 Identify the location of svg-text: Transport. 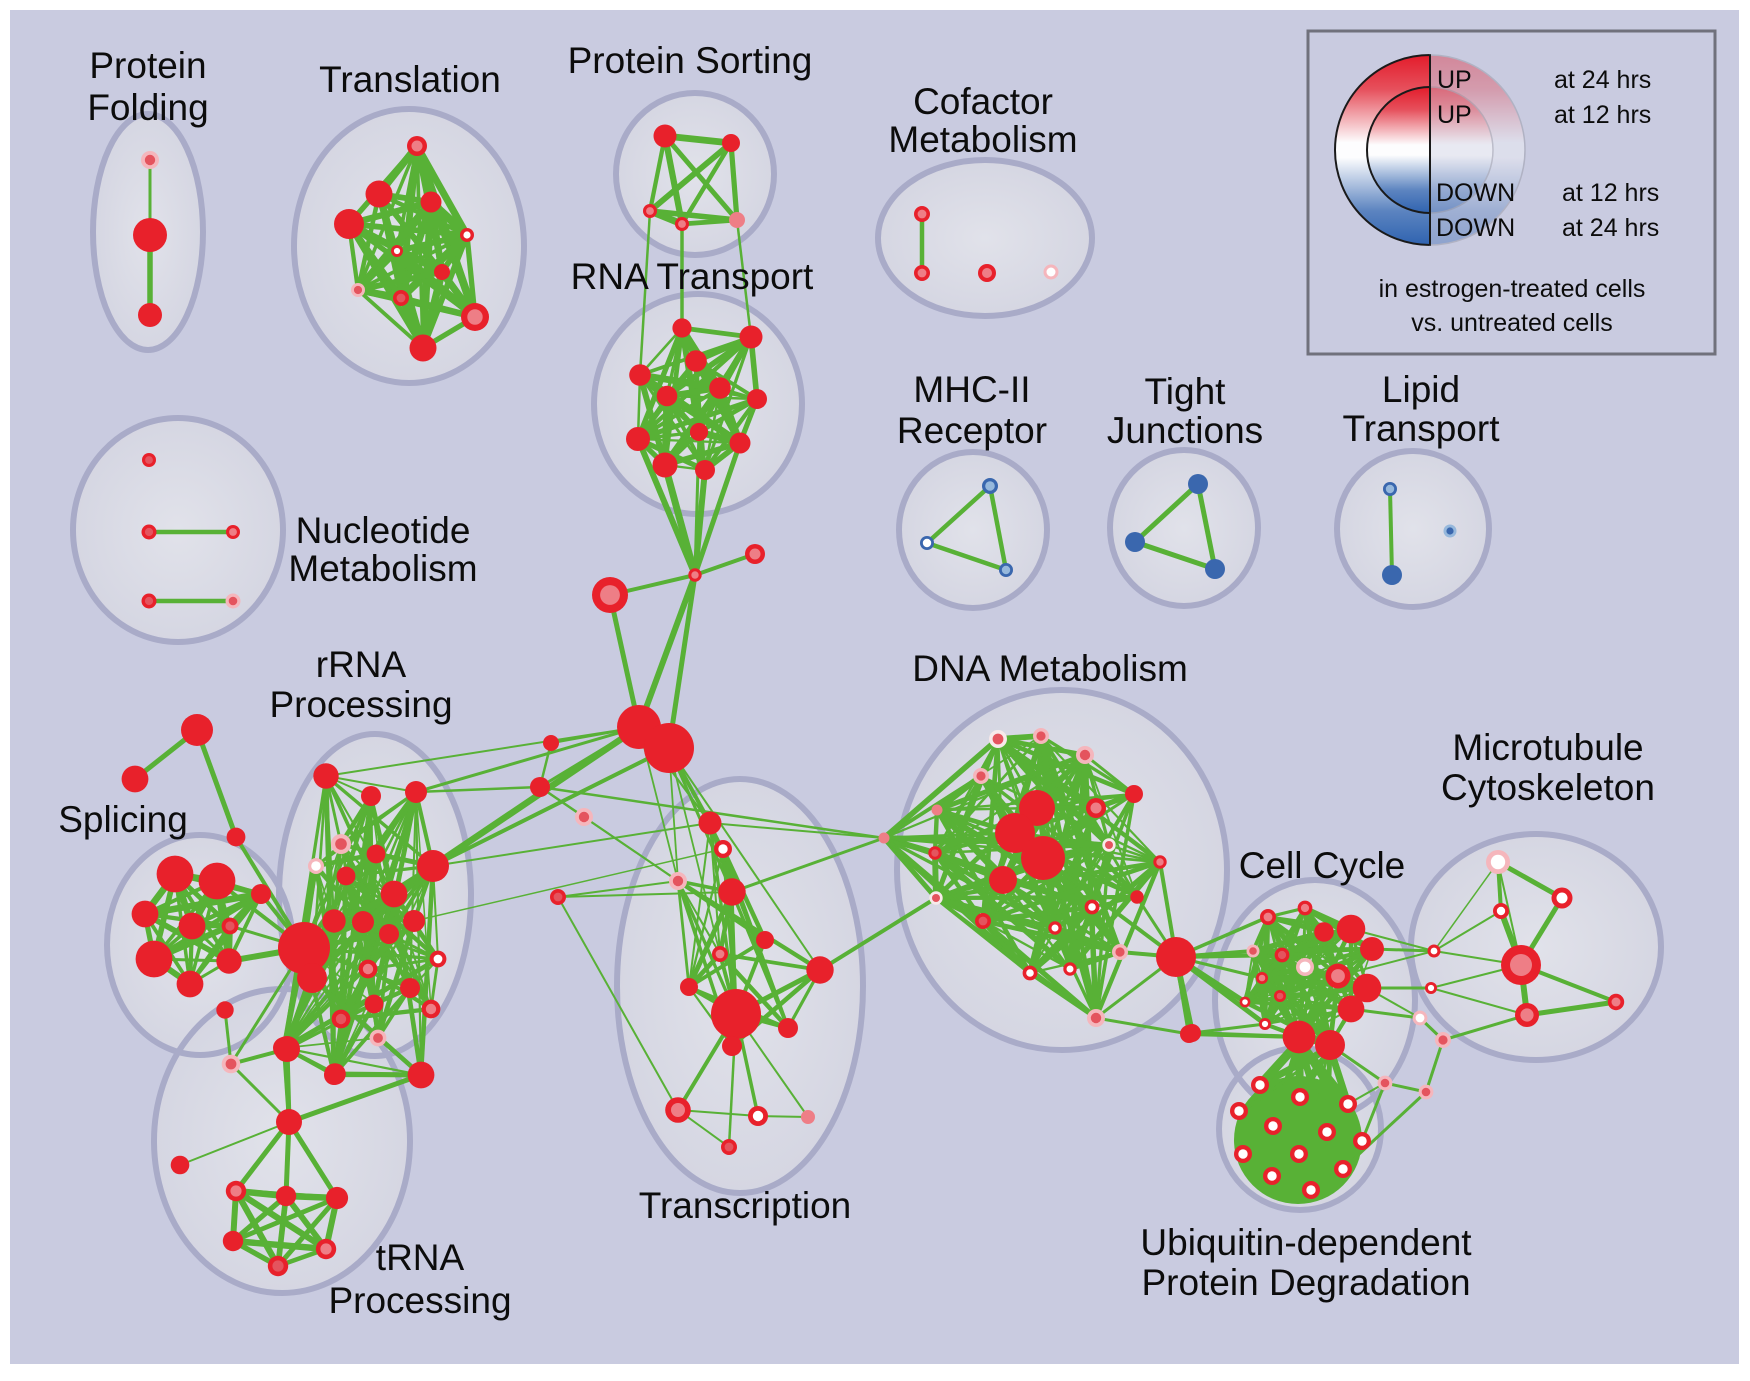
(1422, 428).